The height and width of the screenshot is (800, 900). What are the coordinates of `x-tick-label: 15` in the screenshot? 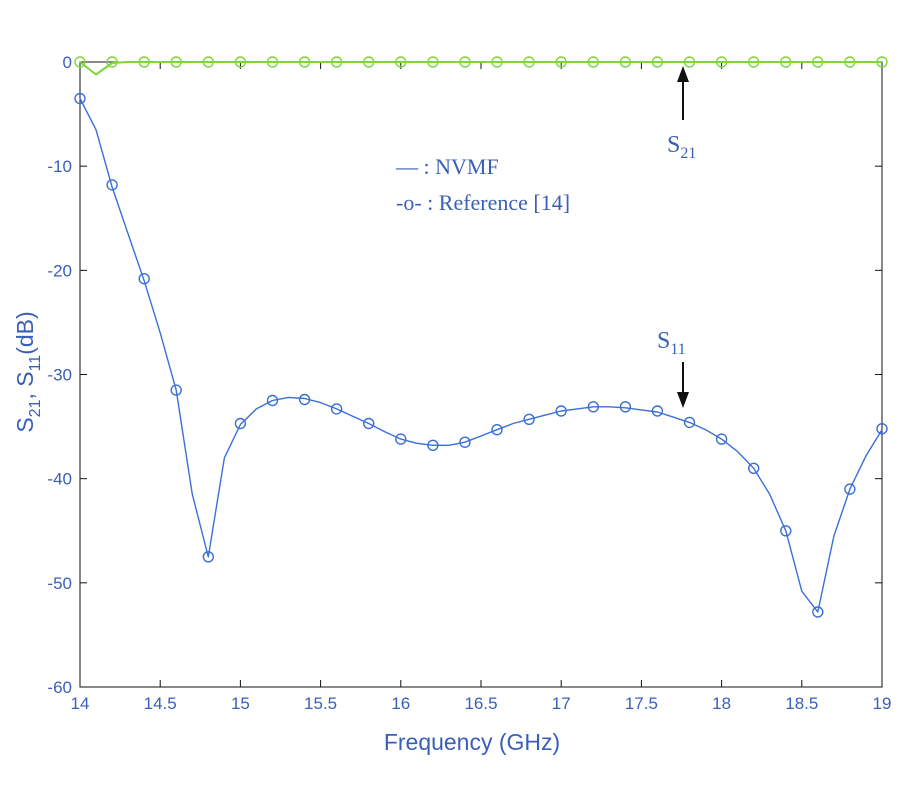 It's located at (240, 703).